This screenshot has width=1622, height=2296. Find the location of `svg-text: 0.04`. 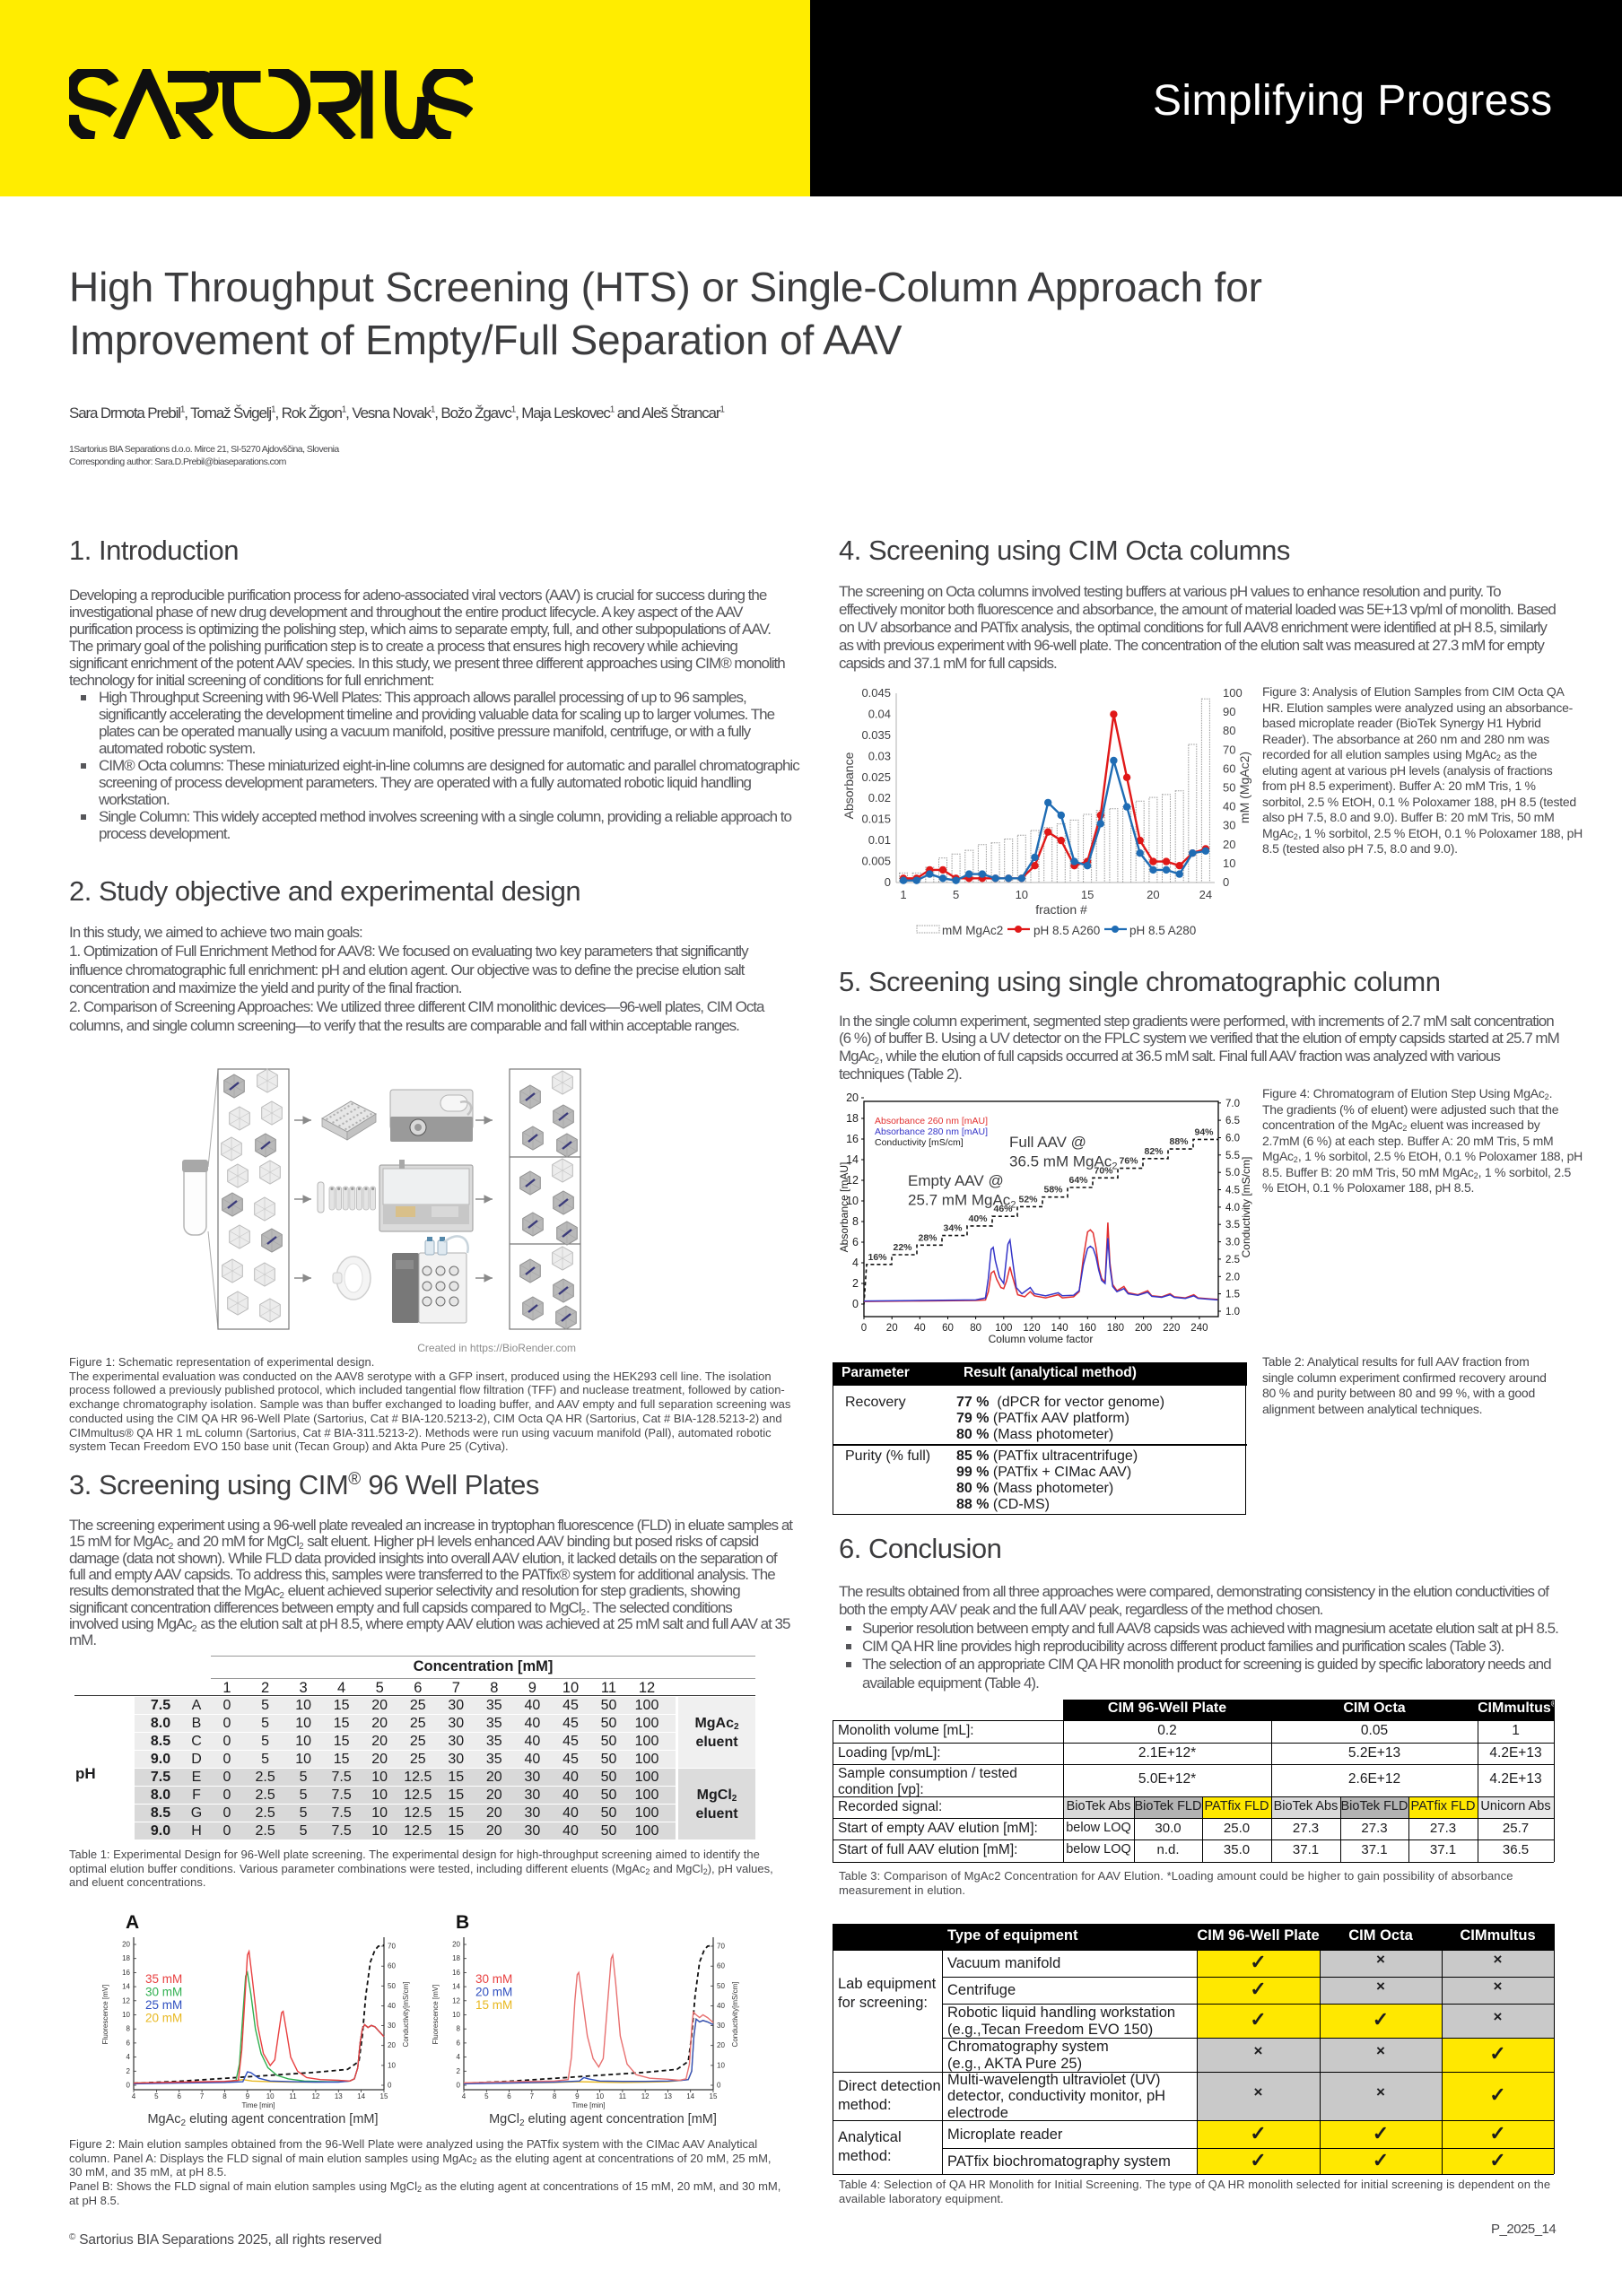

svg-text: 0.04 is located at coordinates (880, 713).